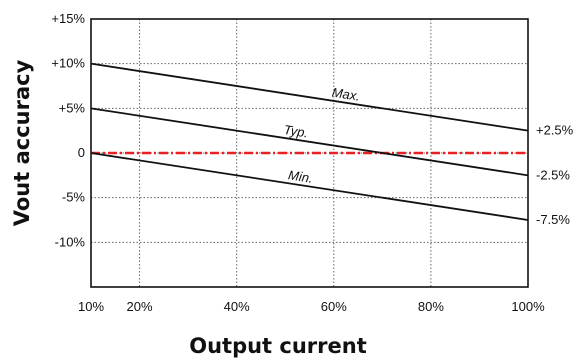  What do you see at coordinates (91, 306) in the screenshot?
I see `x-tick-label: 10%` at bounding box center [91, 306].